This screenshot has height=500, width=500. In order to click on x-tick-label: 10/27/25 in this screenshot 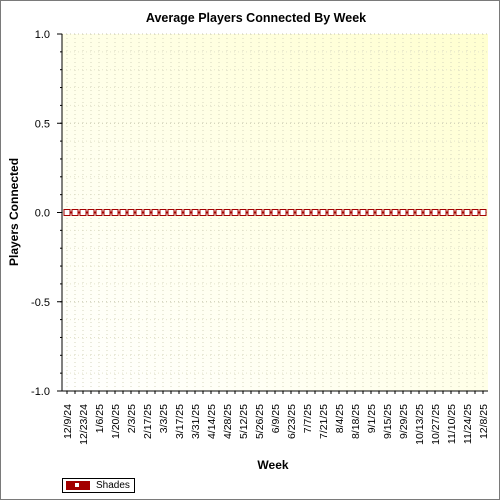, I will do `click(436, 424)`.